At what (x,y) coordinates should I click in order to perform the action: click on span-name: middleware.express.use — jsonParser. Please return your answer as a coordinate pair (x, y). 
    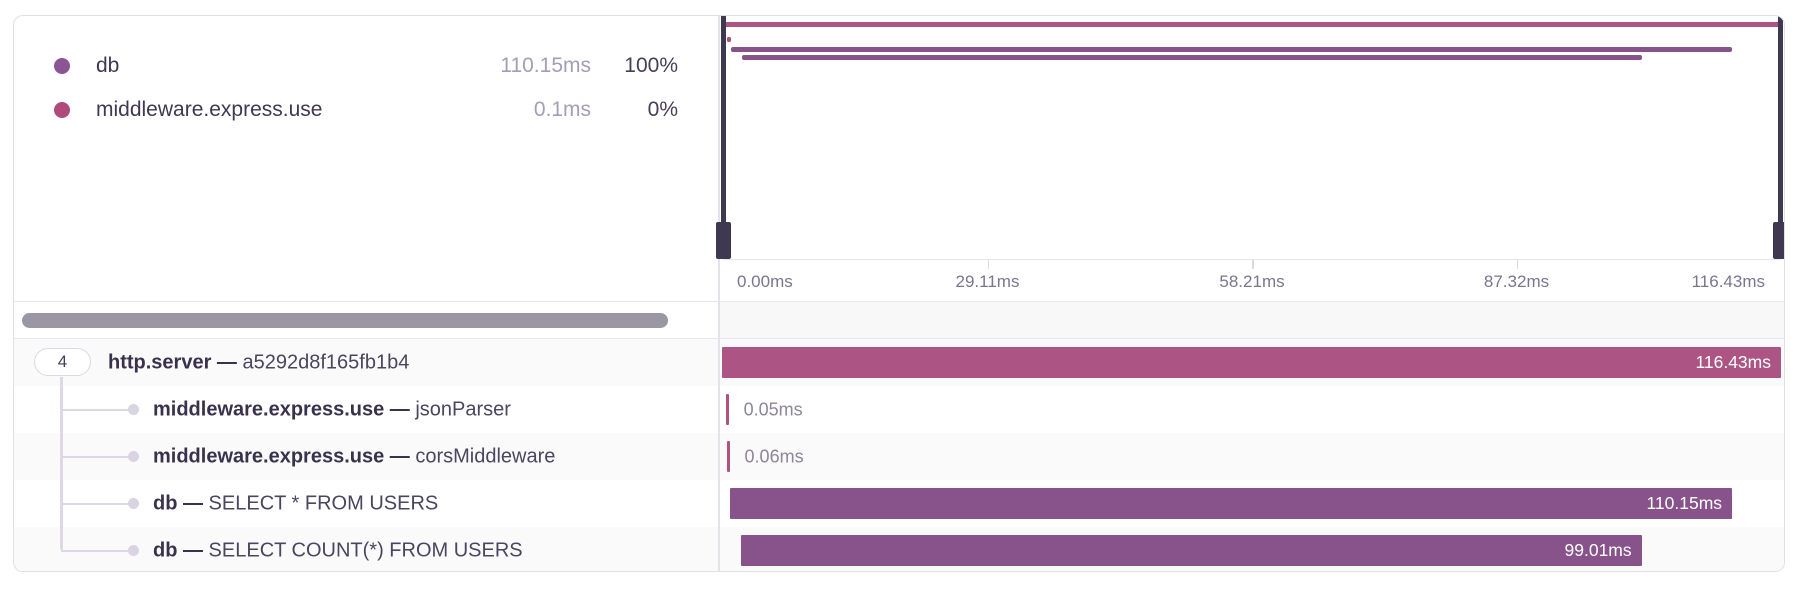
    Looking at the image, I should click on (332, 409).